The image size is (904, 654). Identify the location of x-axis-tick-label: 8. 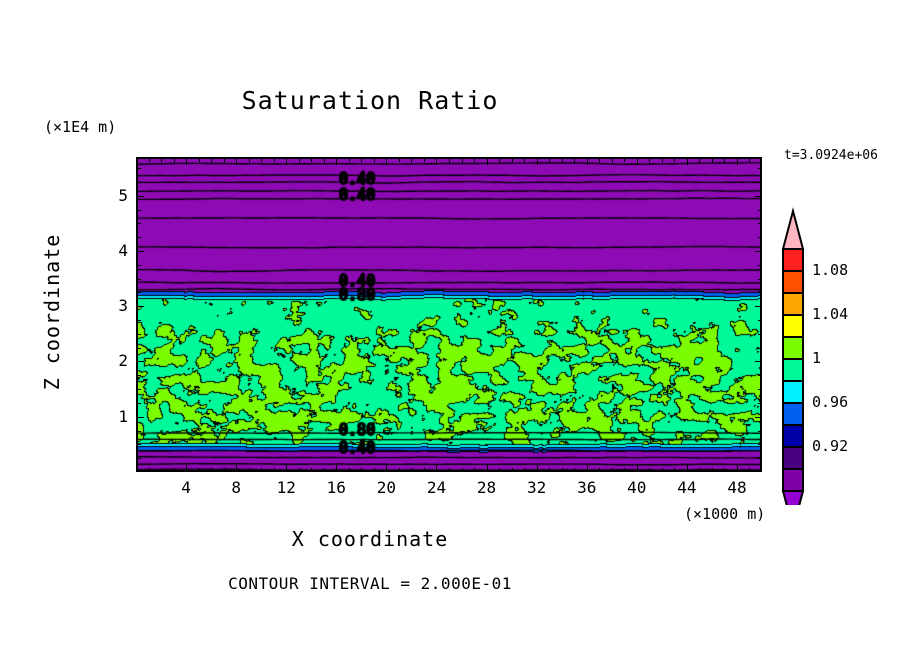
(236, 487).